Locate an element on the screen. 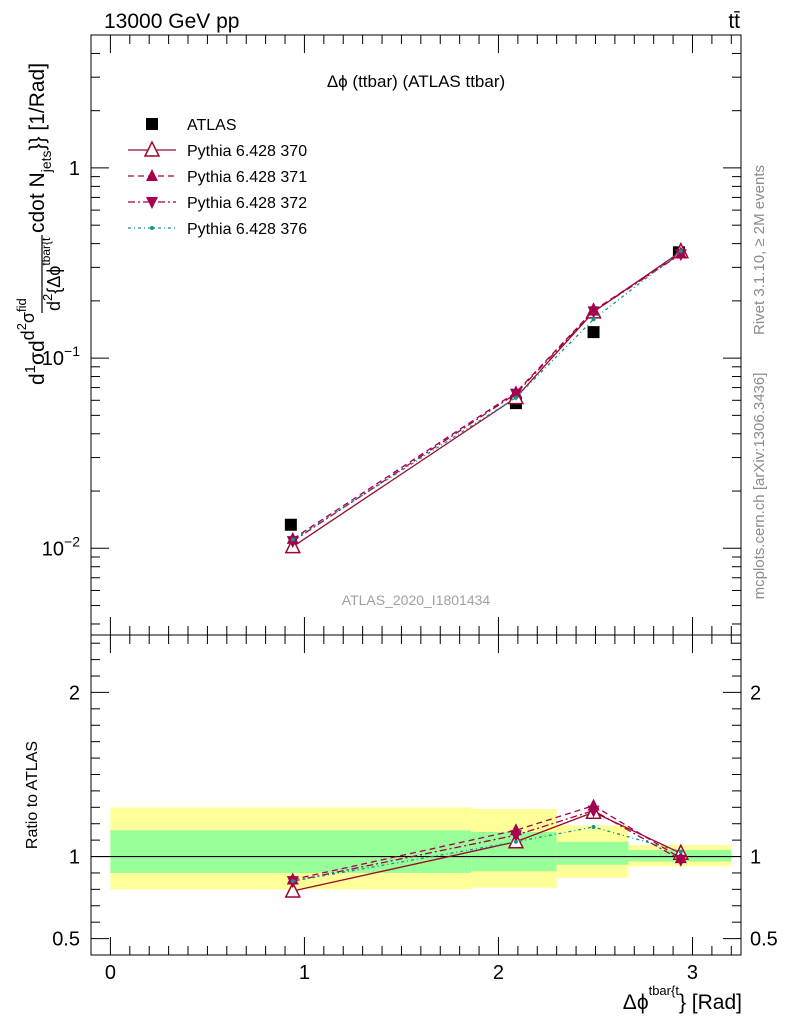  x-tick-label: 2 is located at coordinates (498, 973).